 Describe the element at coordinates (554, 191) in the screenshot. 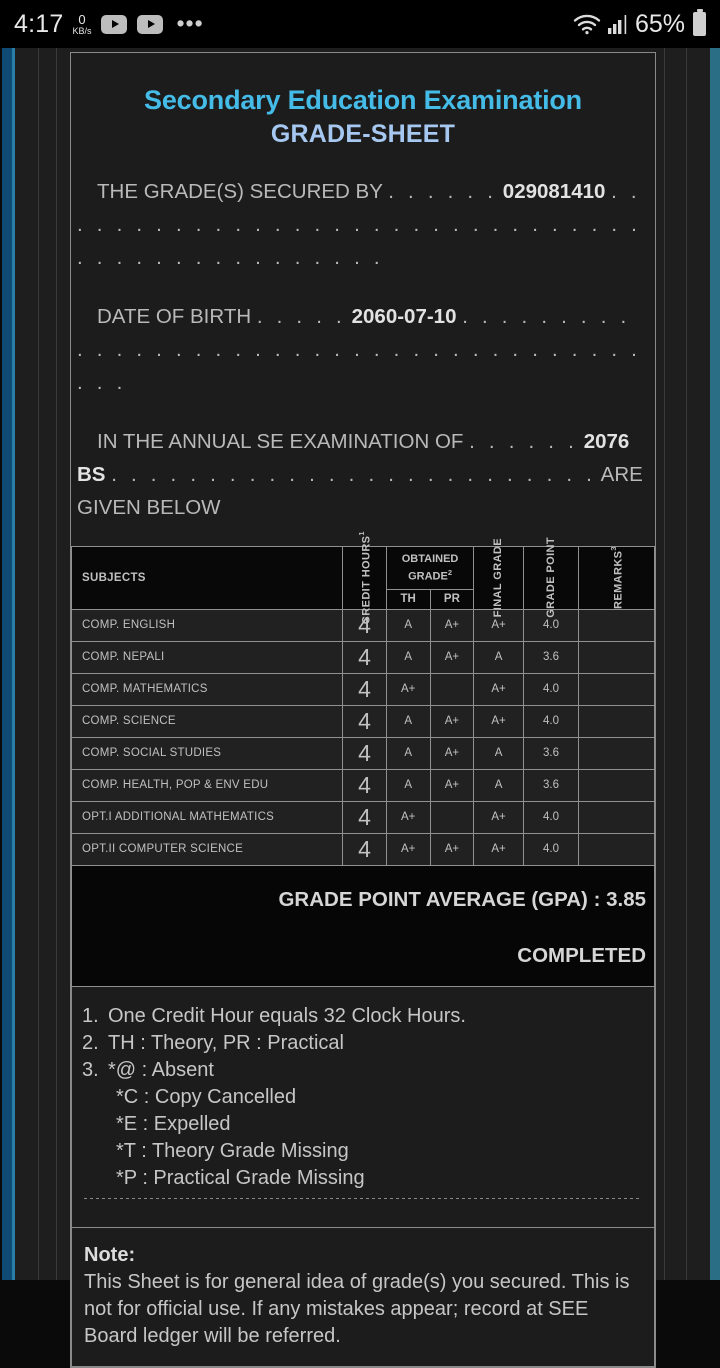

I see `symbol-number: 029081410` at that location.